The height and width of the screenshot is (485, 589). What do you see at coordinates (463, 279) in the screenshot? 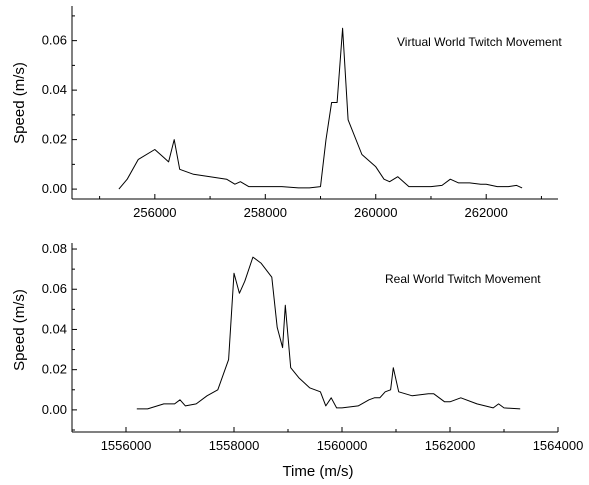
I see `chart-title: Real World Twitch Movement` at bounding box center [463, 279].